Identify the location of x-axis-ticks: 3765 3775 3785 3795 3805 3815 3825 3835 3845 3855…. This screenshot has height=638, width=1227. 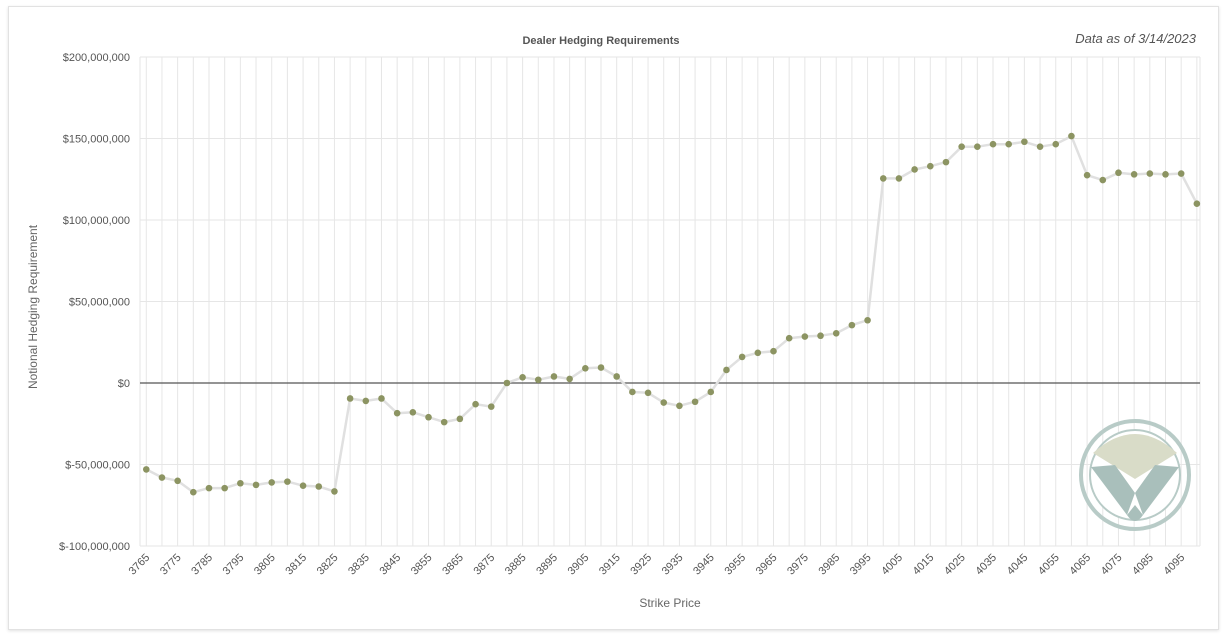
(657, 565).